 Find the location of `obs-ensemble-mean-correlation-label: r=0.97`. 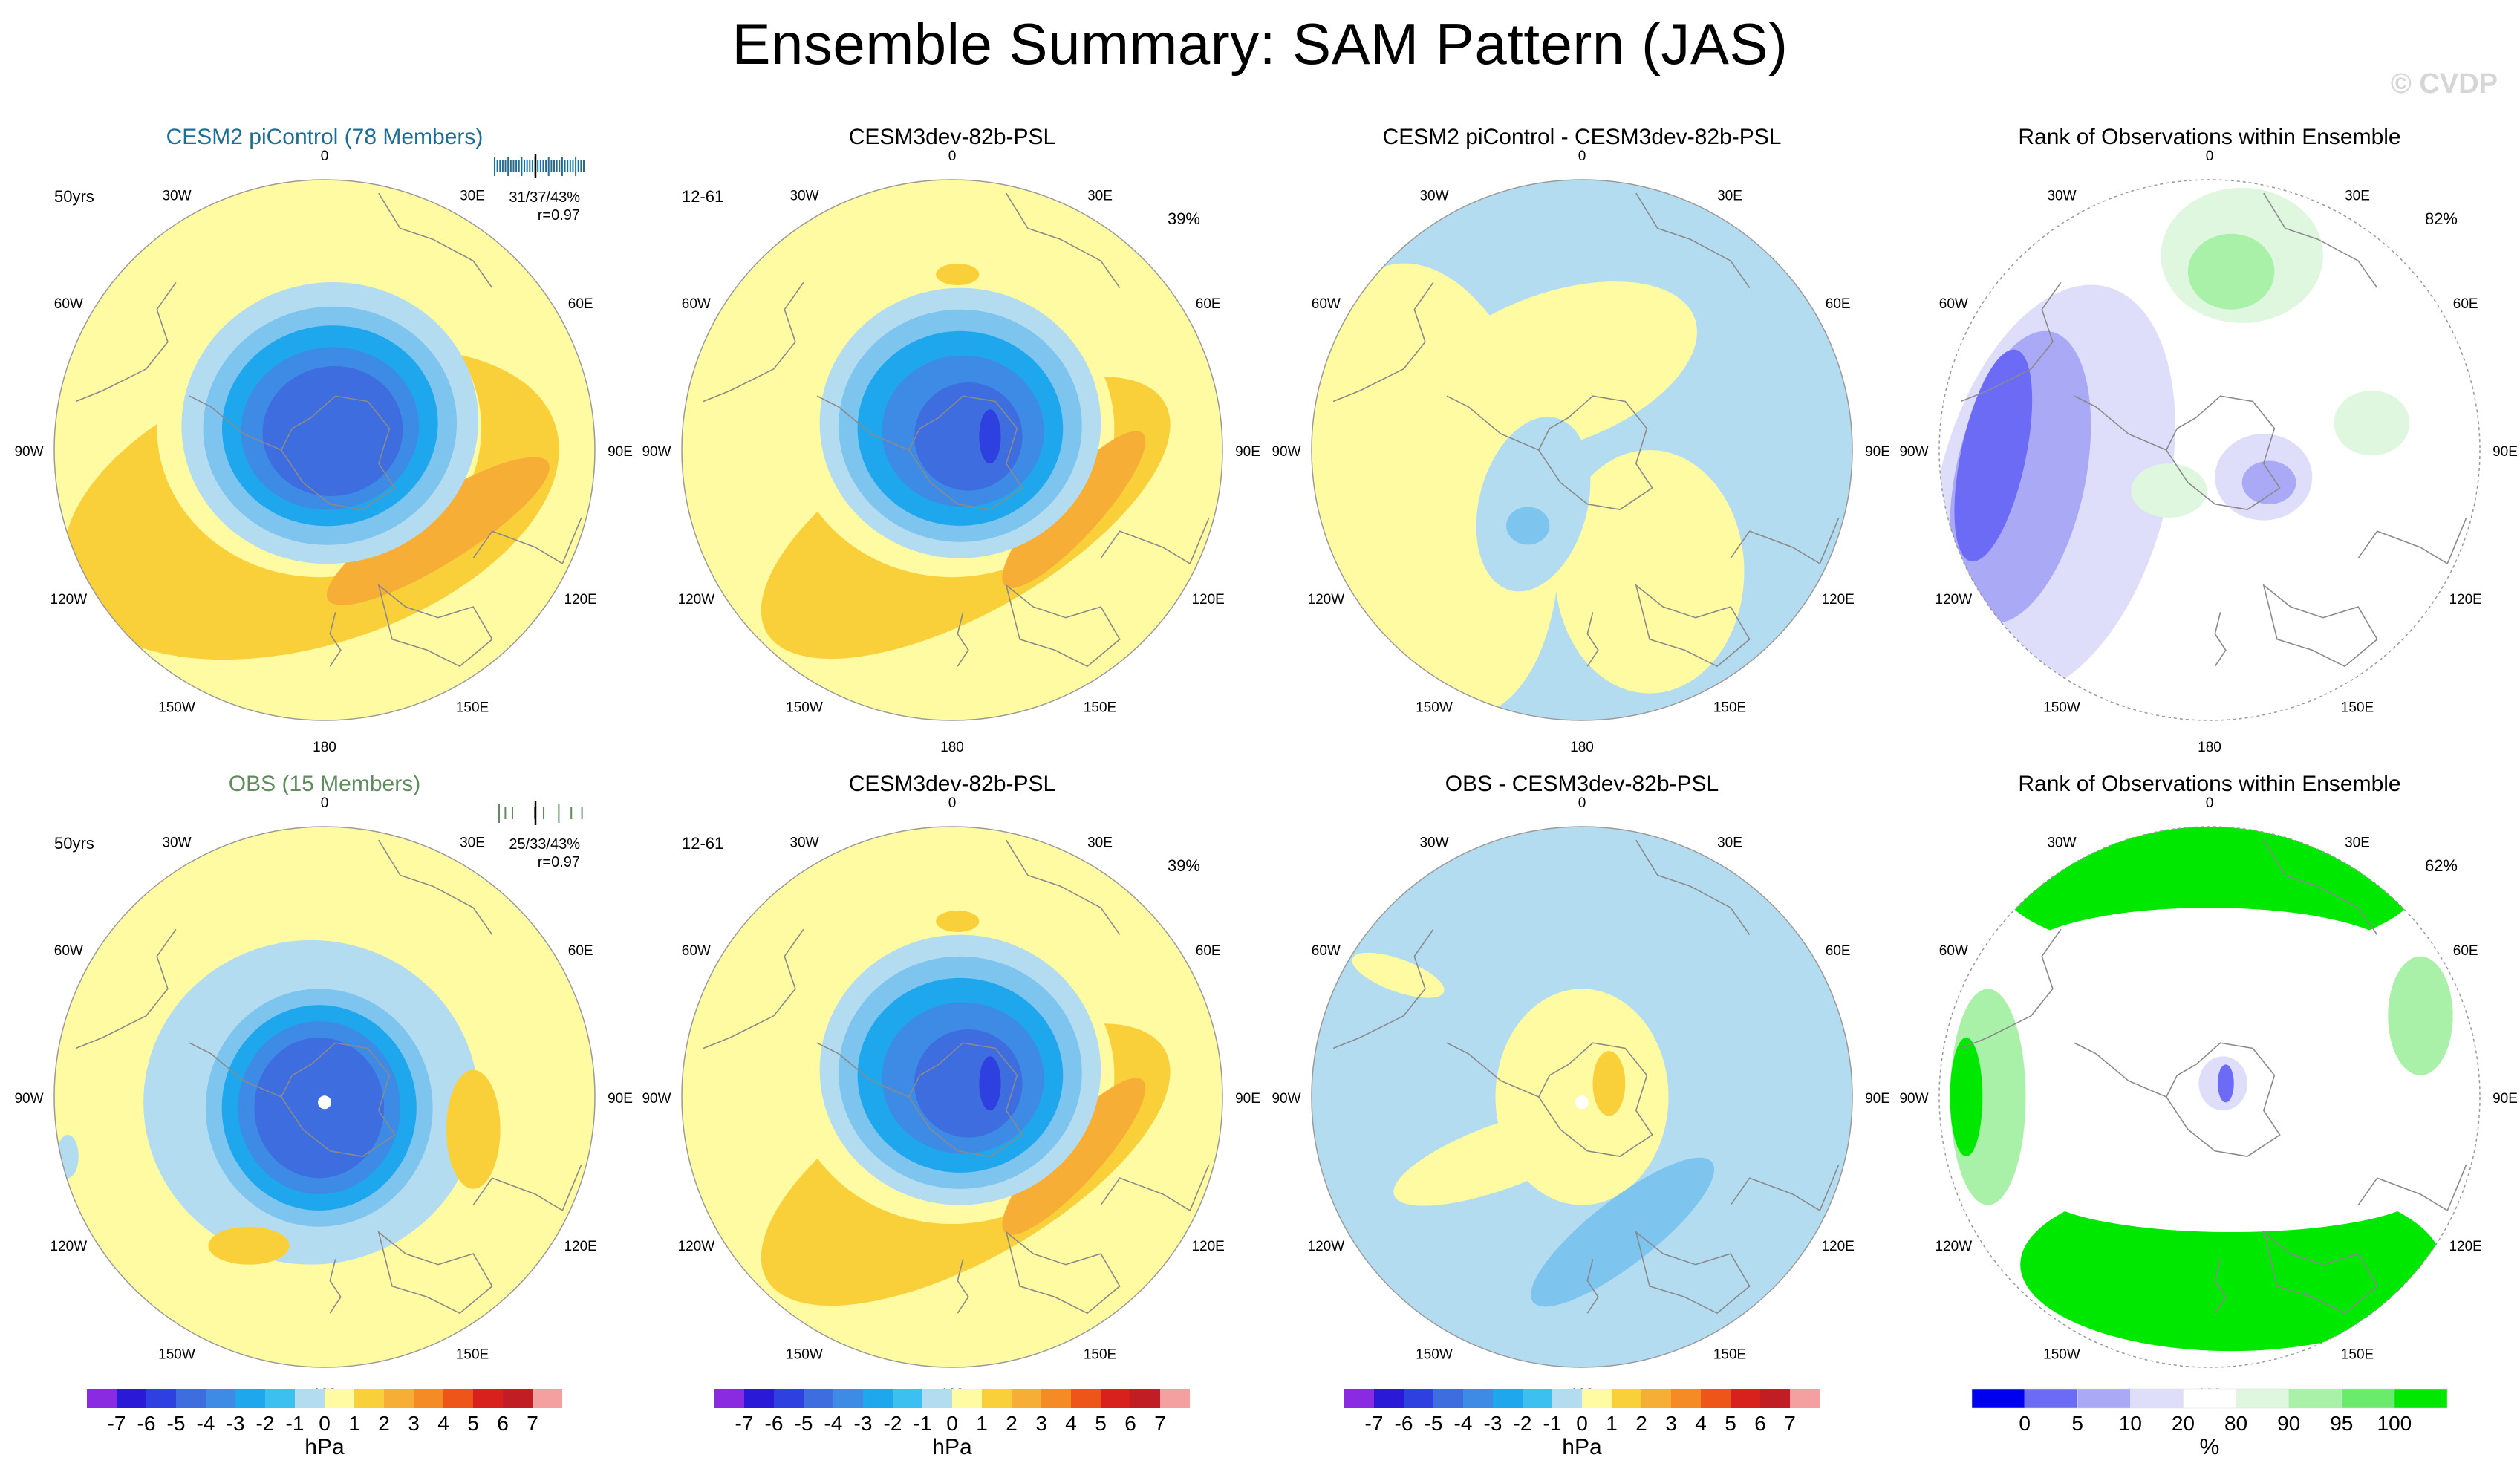

obs-ensemble-mean-correlation-label: r=0.97 is located at coordinates (559, 862).